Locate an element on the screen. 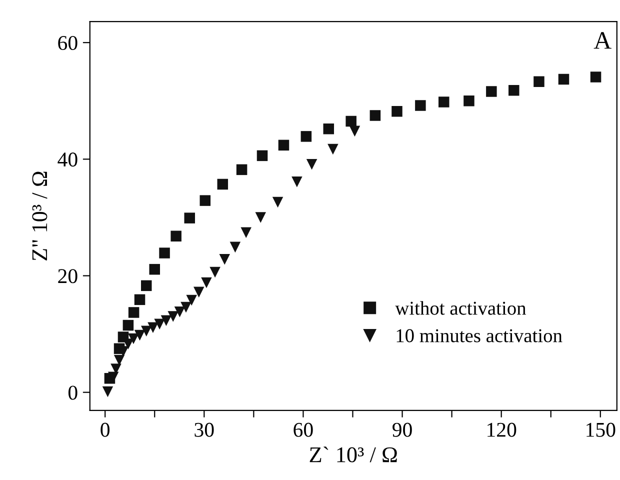  y-tick-label: 60 is located at coordinates (68, 43).